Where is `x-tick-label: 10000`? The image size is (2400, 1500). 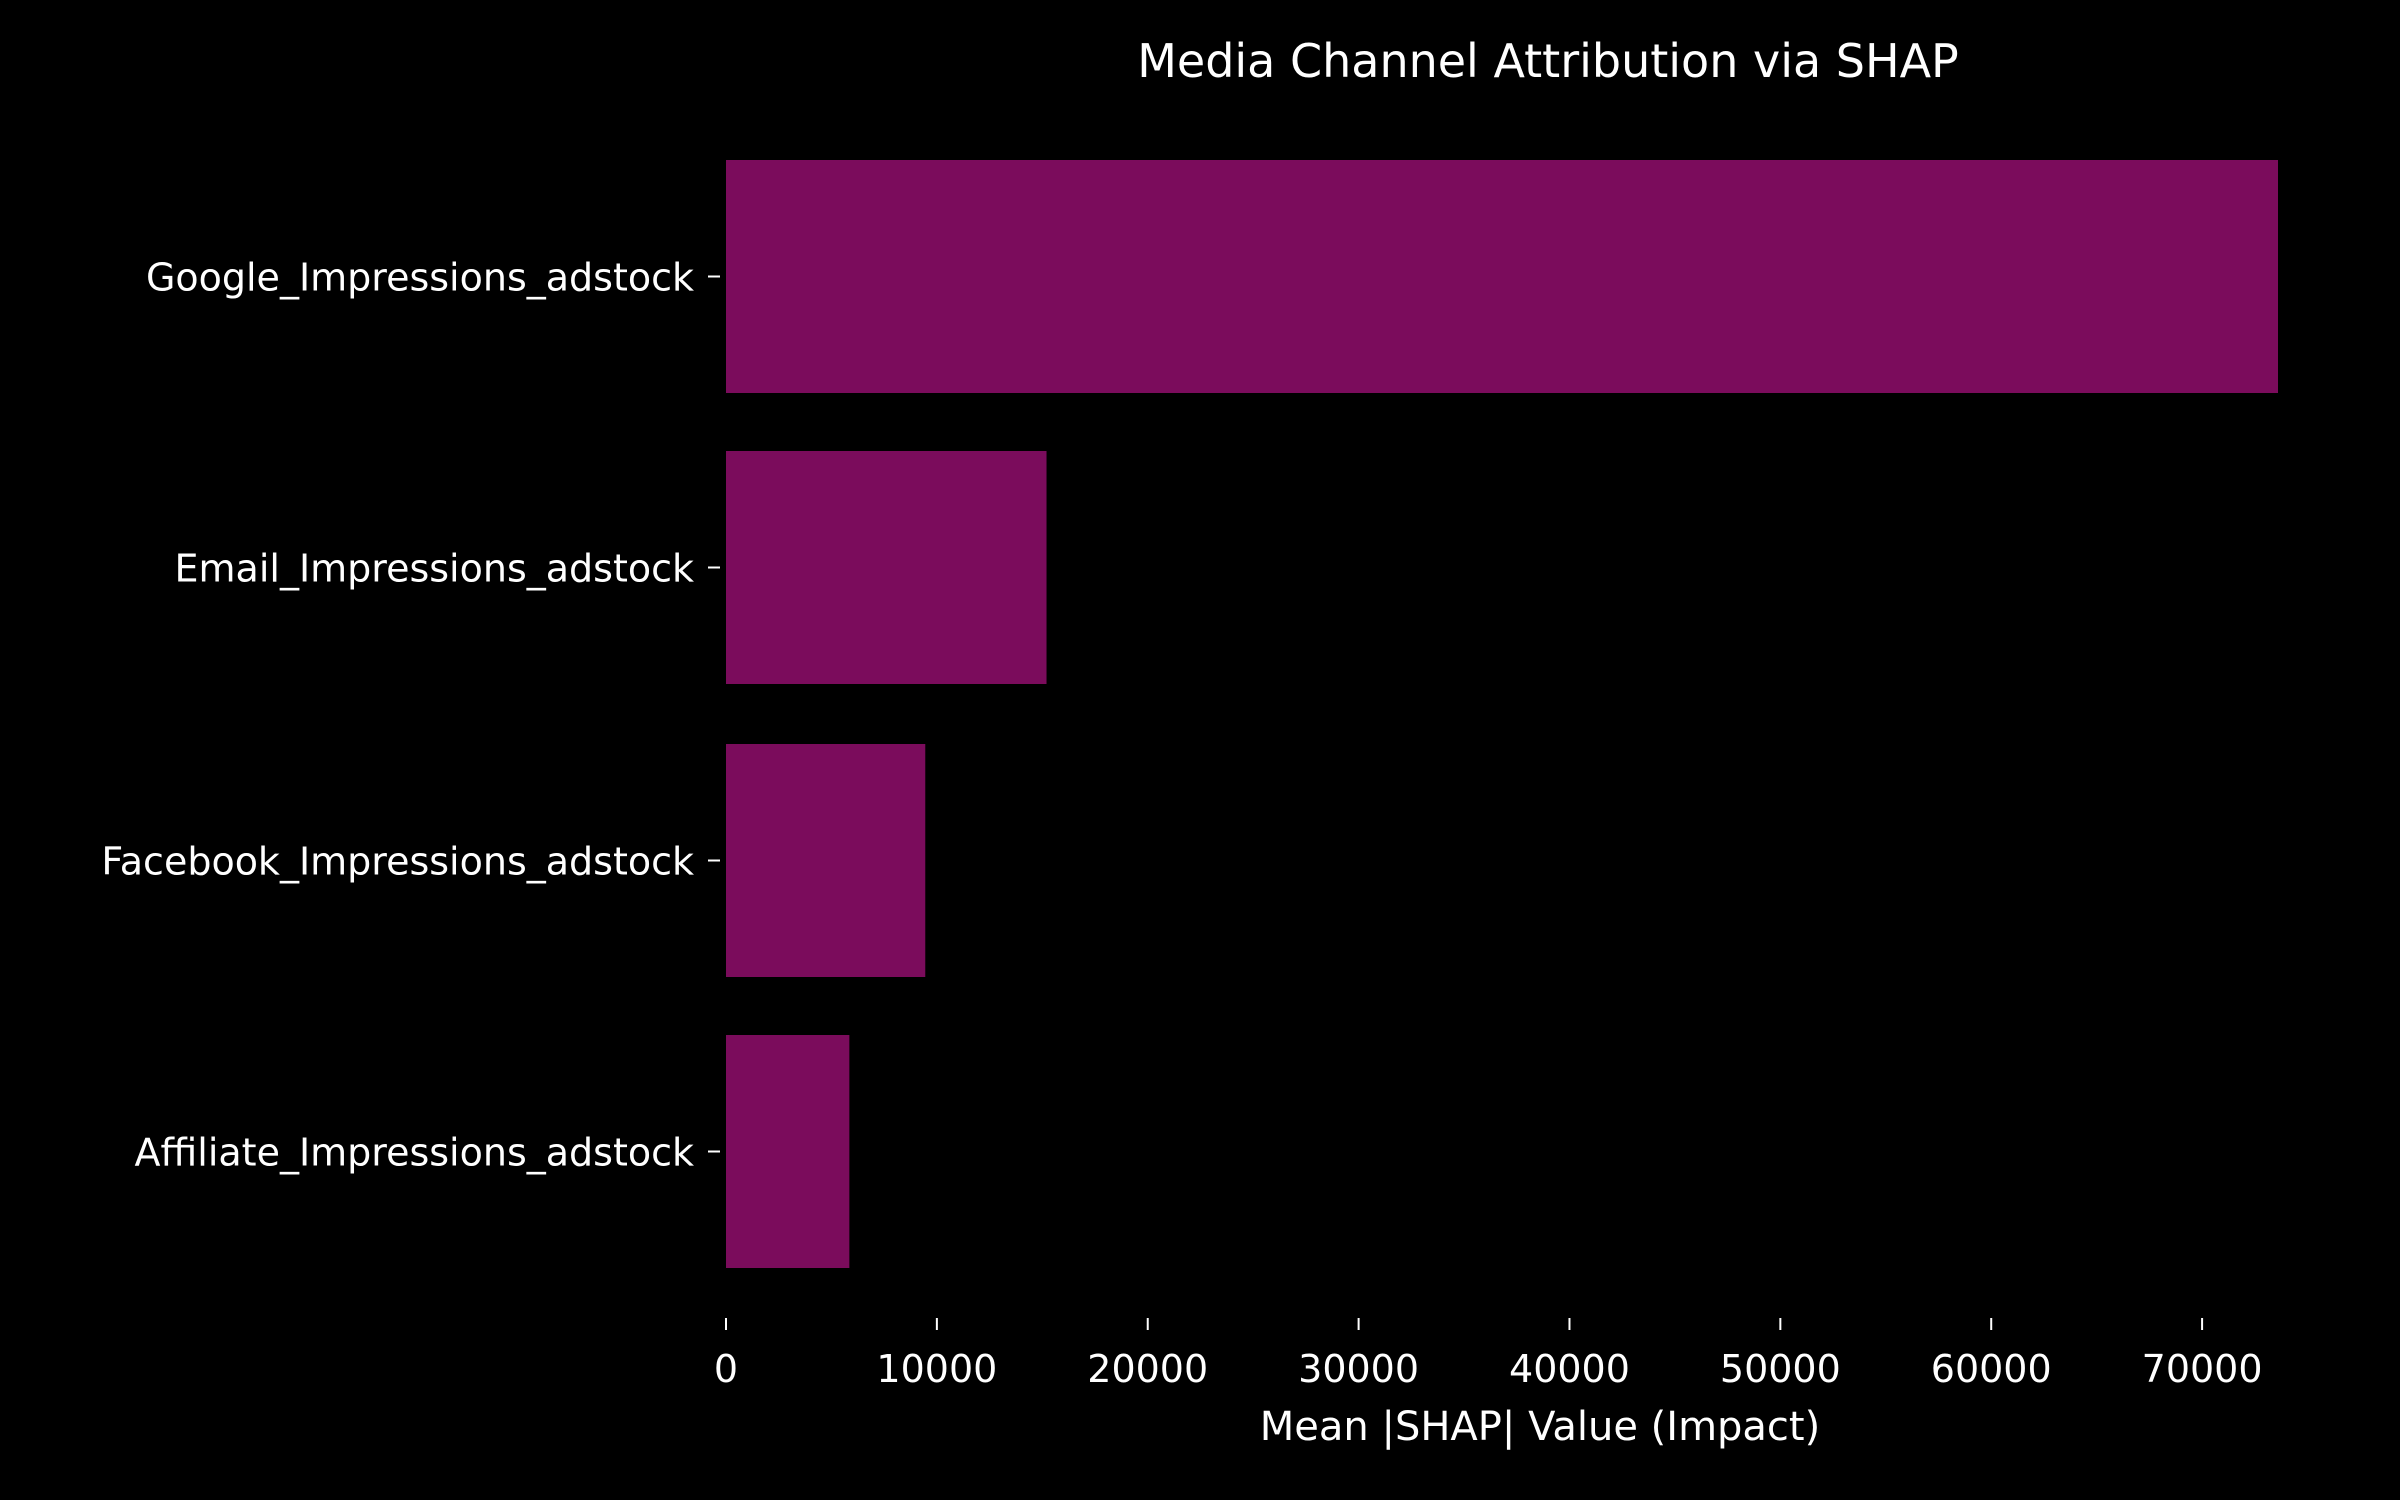
x-tick-label: 10000 is located at coordinates (936, 1369).